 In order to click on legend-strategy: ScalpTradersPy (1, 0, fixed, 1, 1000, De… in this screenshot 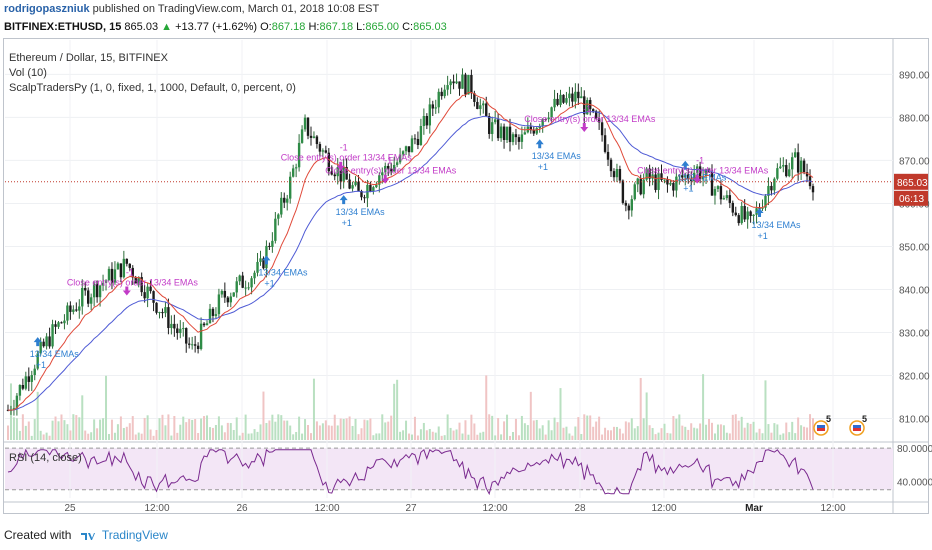, I will do `click(152, 88)`.